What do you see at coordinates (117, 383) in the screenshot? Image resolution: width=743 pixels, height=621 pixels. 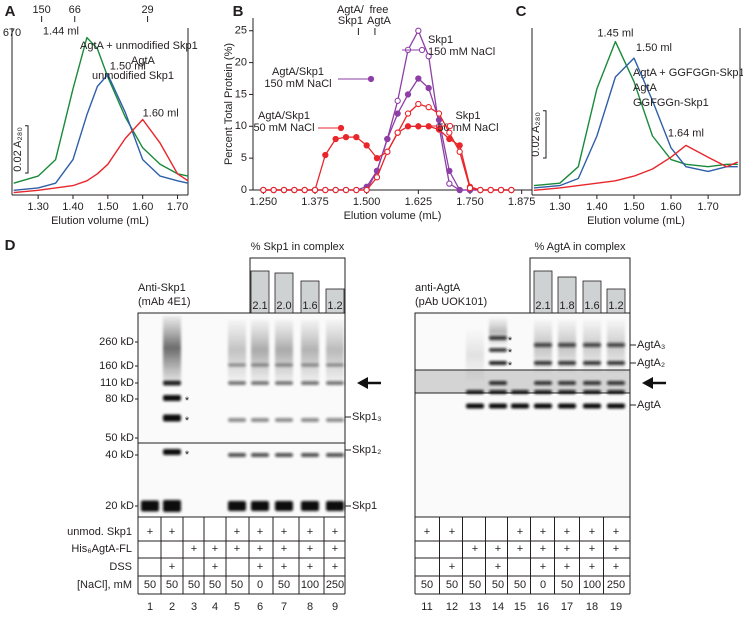 I see `mw-marker: 110 kD` at bounding box center [117, 383].